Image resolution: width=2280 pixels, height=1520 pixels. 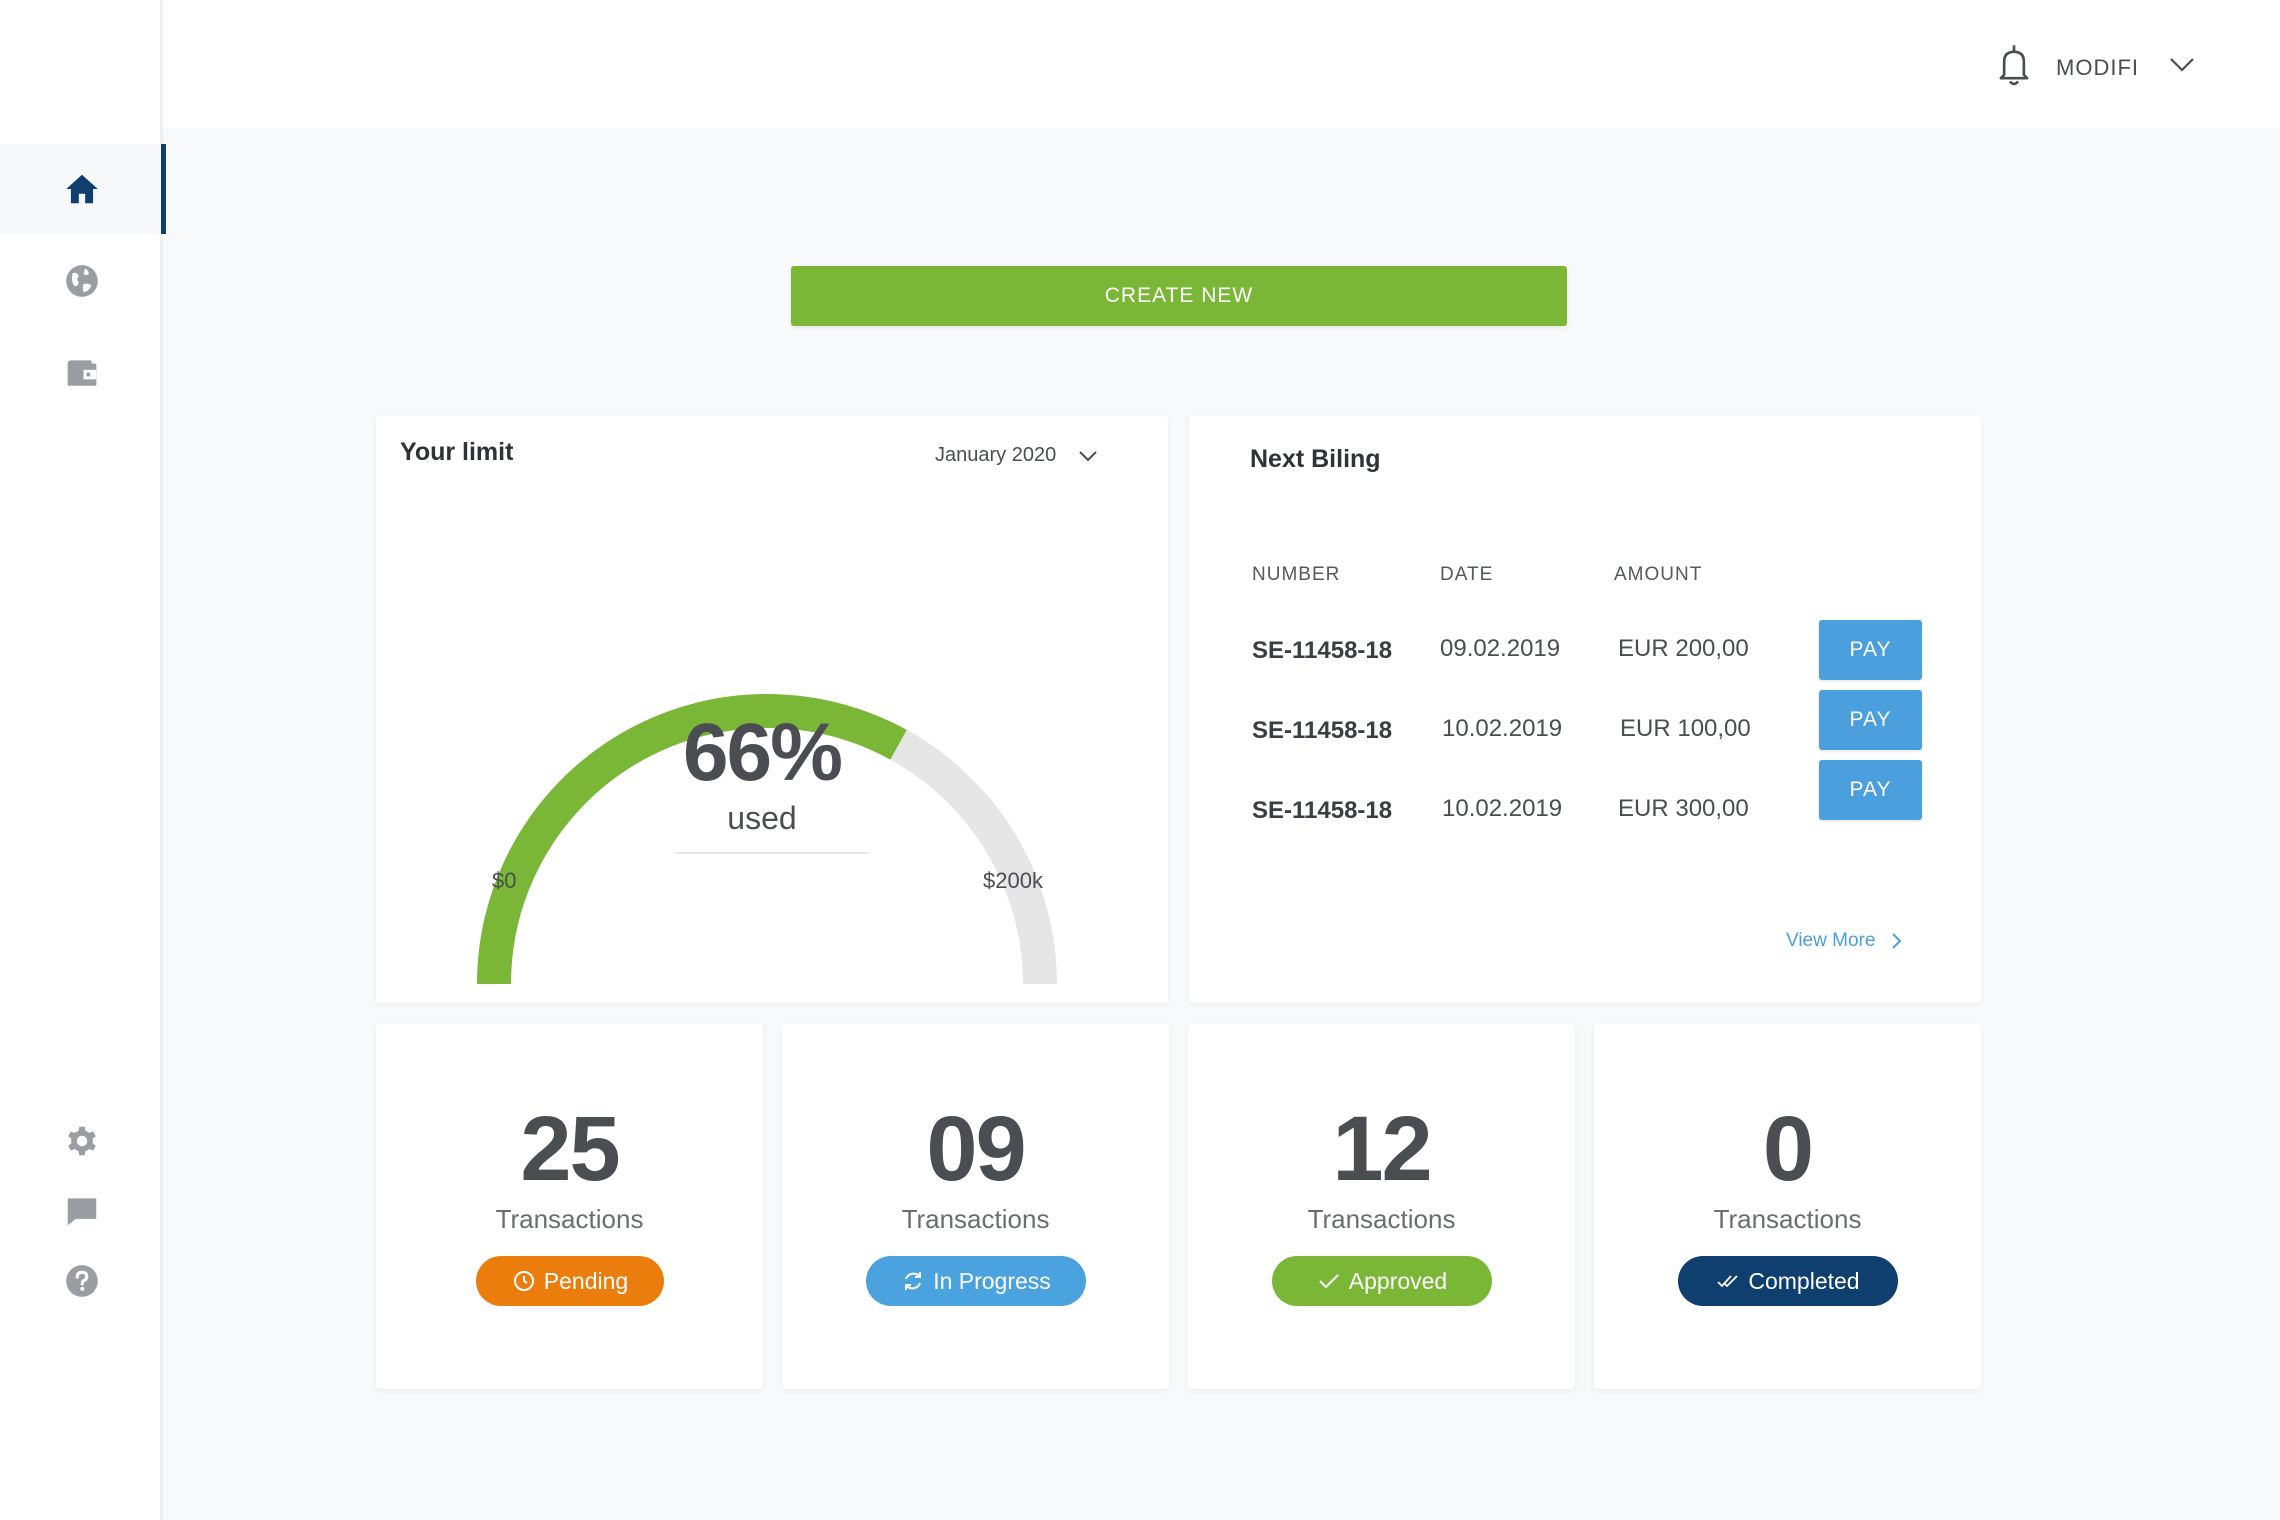 What do you see at coordinates (992, 1280) in the screenshot?
I see `status-label: In Progress` at bounding box center [992, 1280].